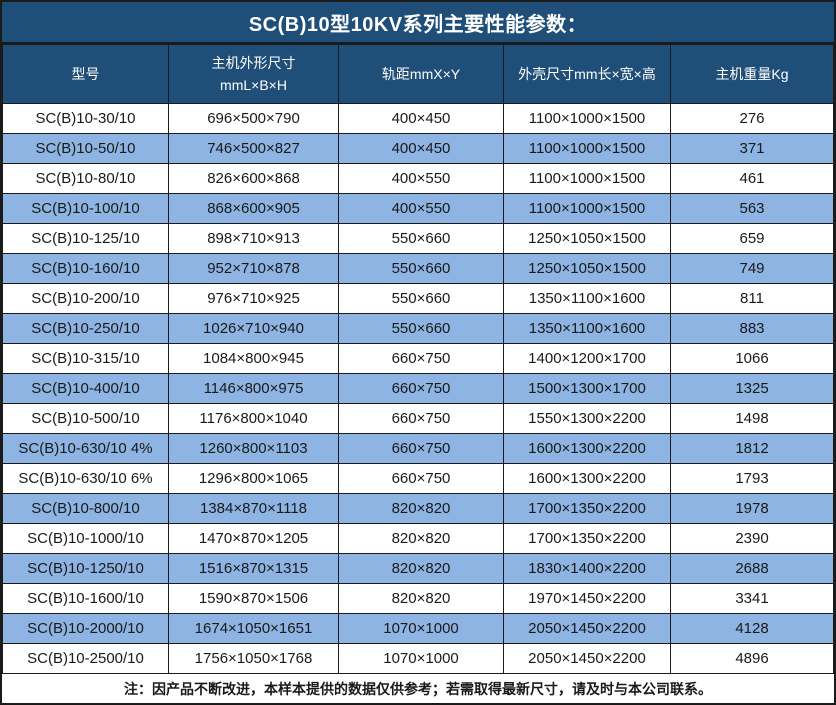 This screenshot has height=705, width=836. I want to click on weight-cell: 4128, so click(752, 628).